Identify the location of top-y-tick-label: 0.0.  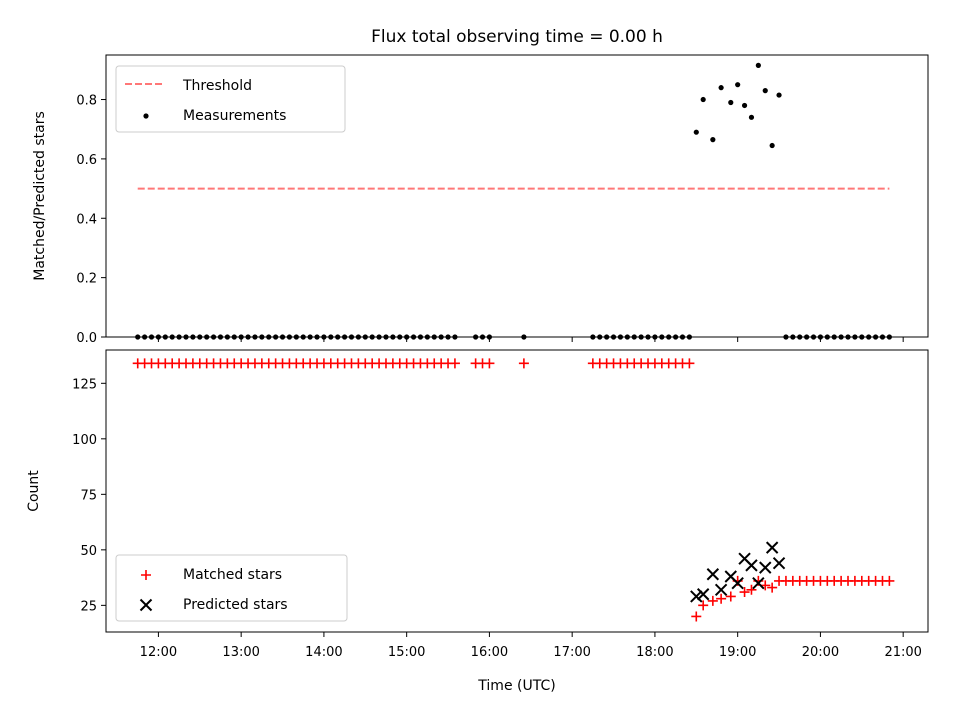
(86, 338).